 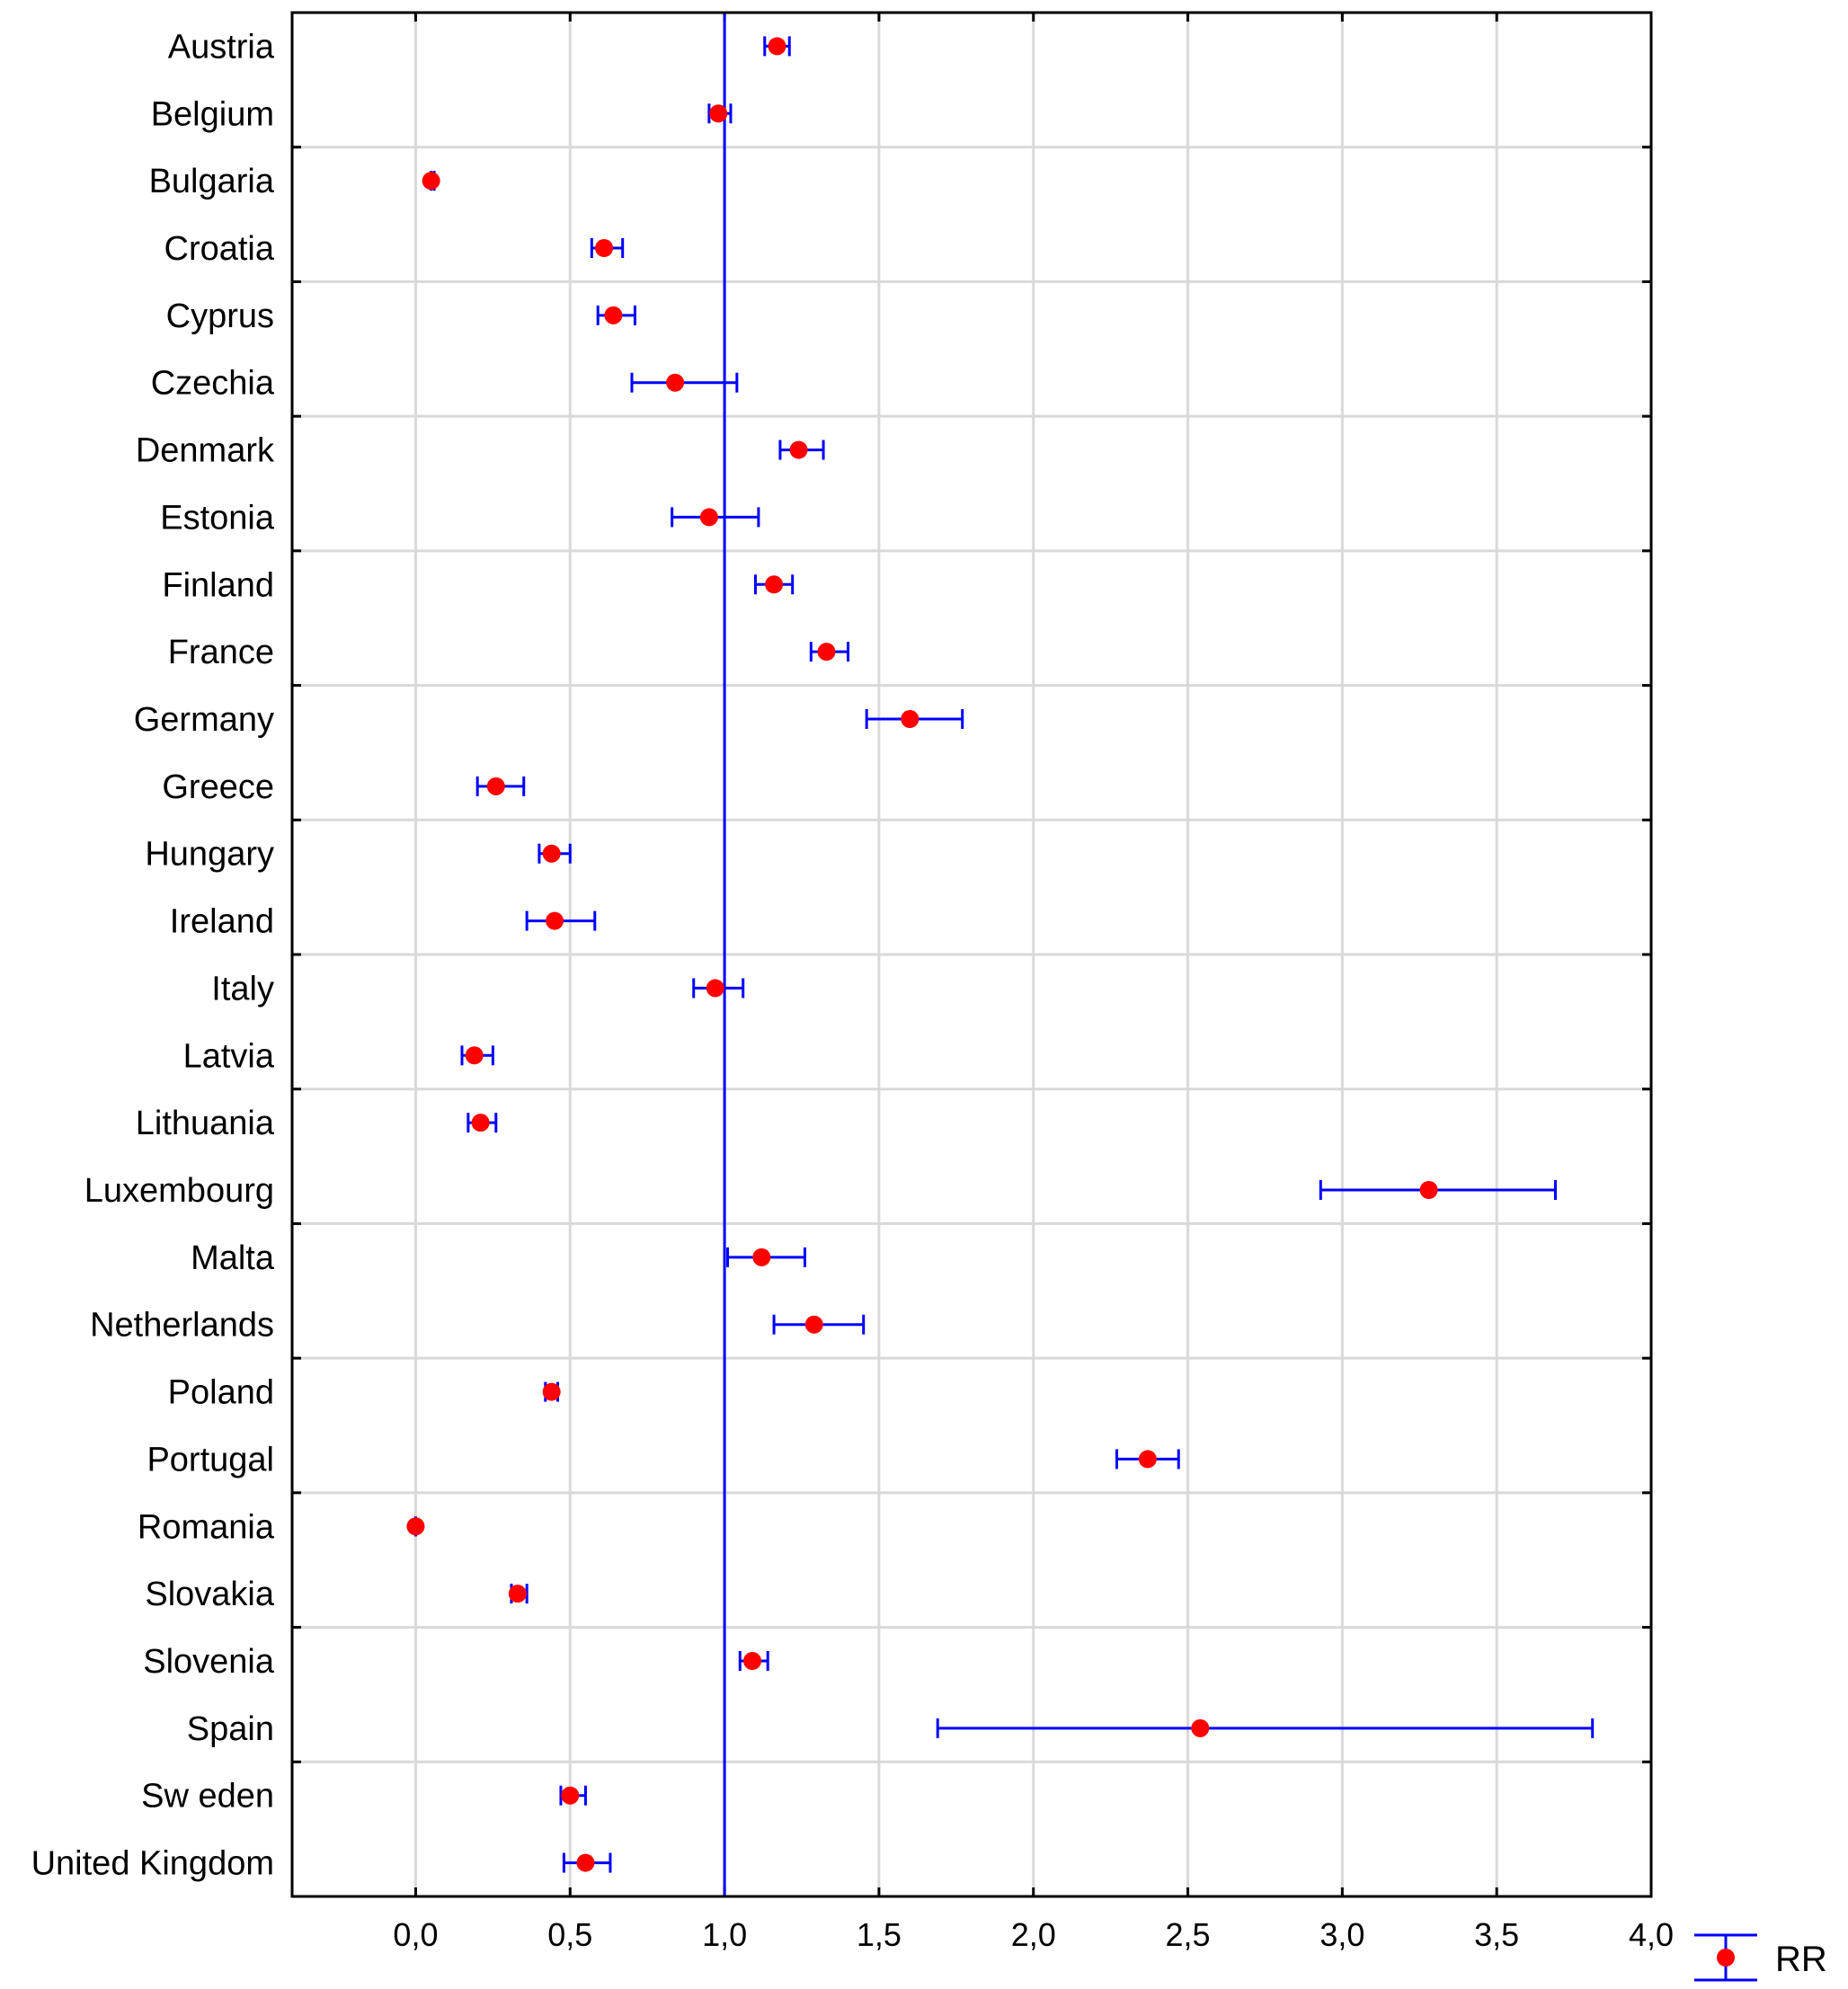 What do you see at coordinates (1726, 1958) in the screenshot?
I see `legend-marker` at bounding box center [1726, 1958].